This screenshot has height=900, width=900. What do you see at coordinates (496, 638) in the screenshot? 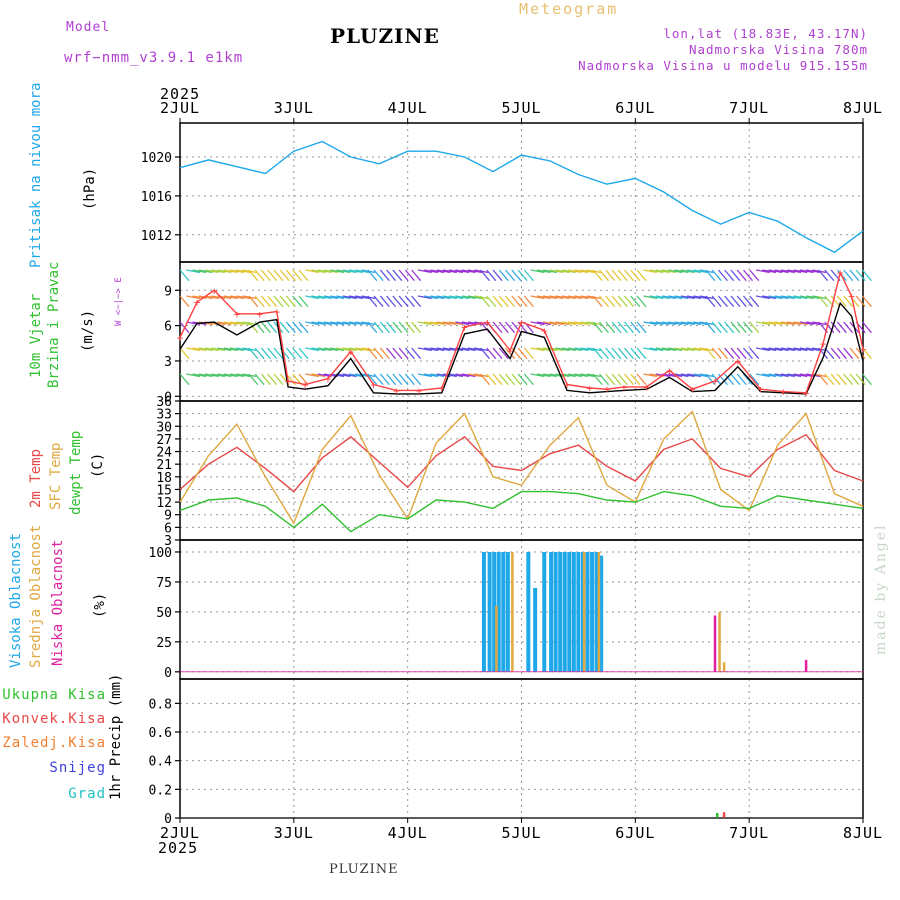
I see `cloud_cover-bar-mid` at bounding box center [496, 638].